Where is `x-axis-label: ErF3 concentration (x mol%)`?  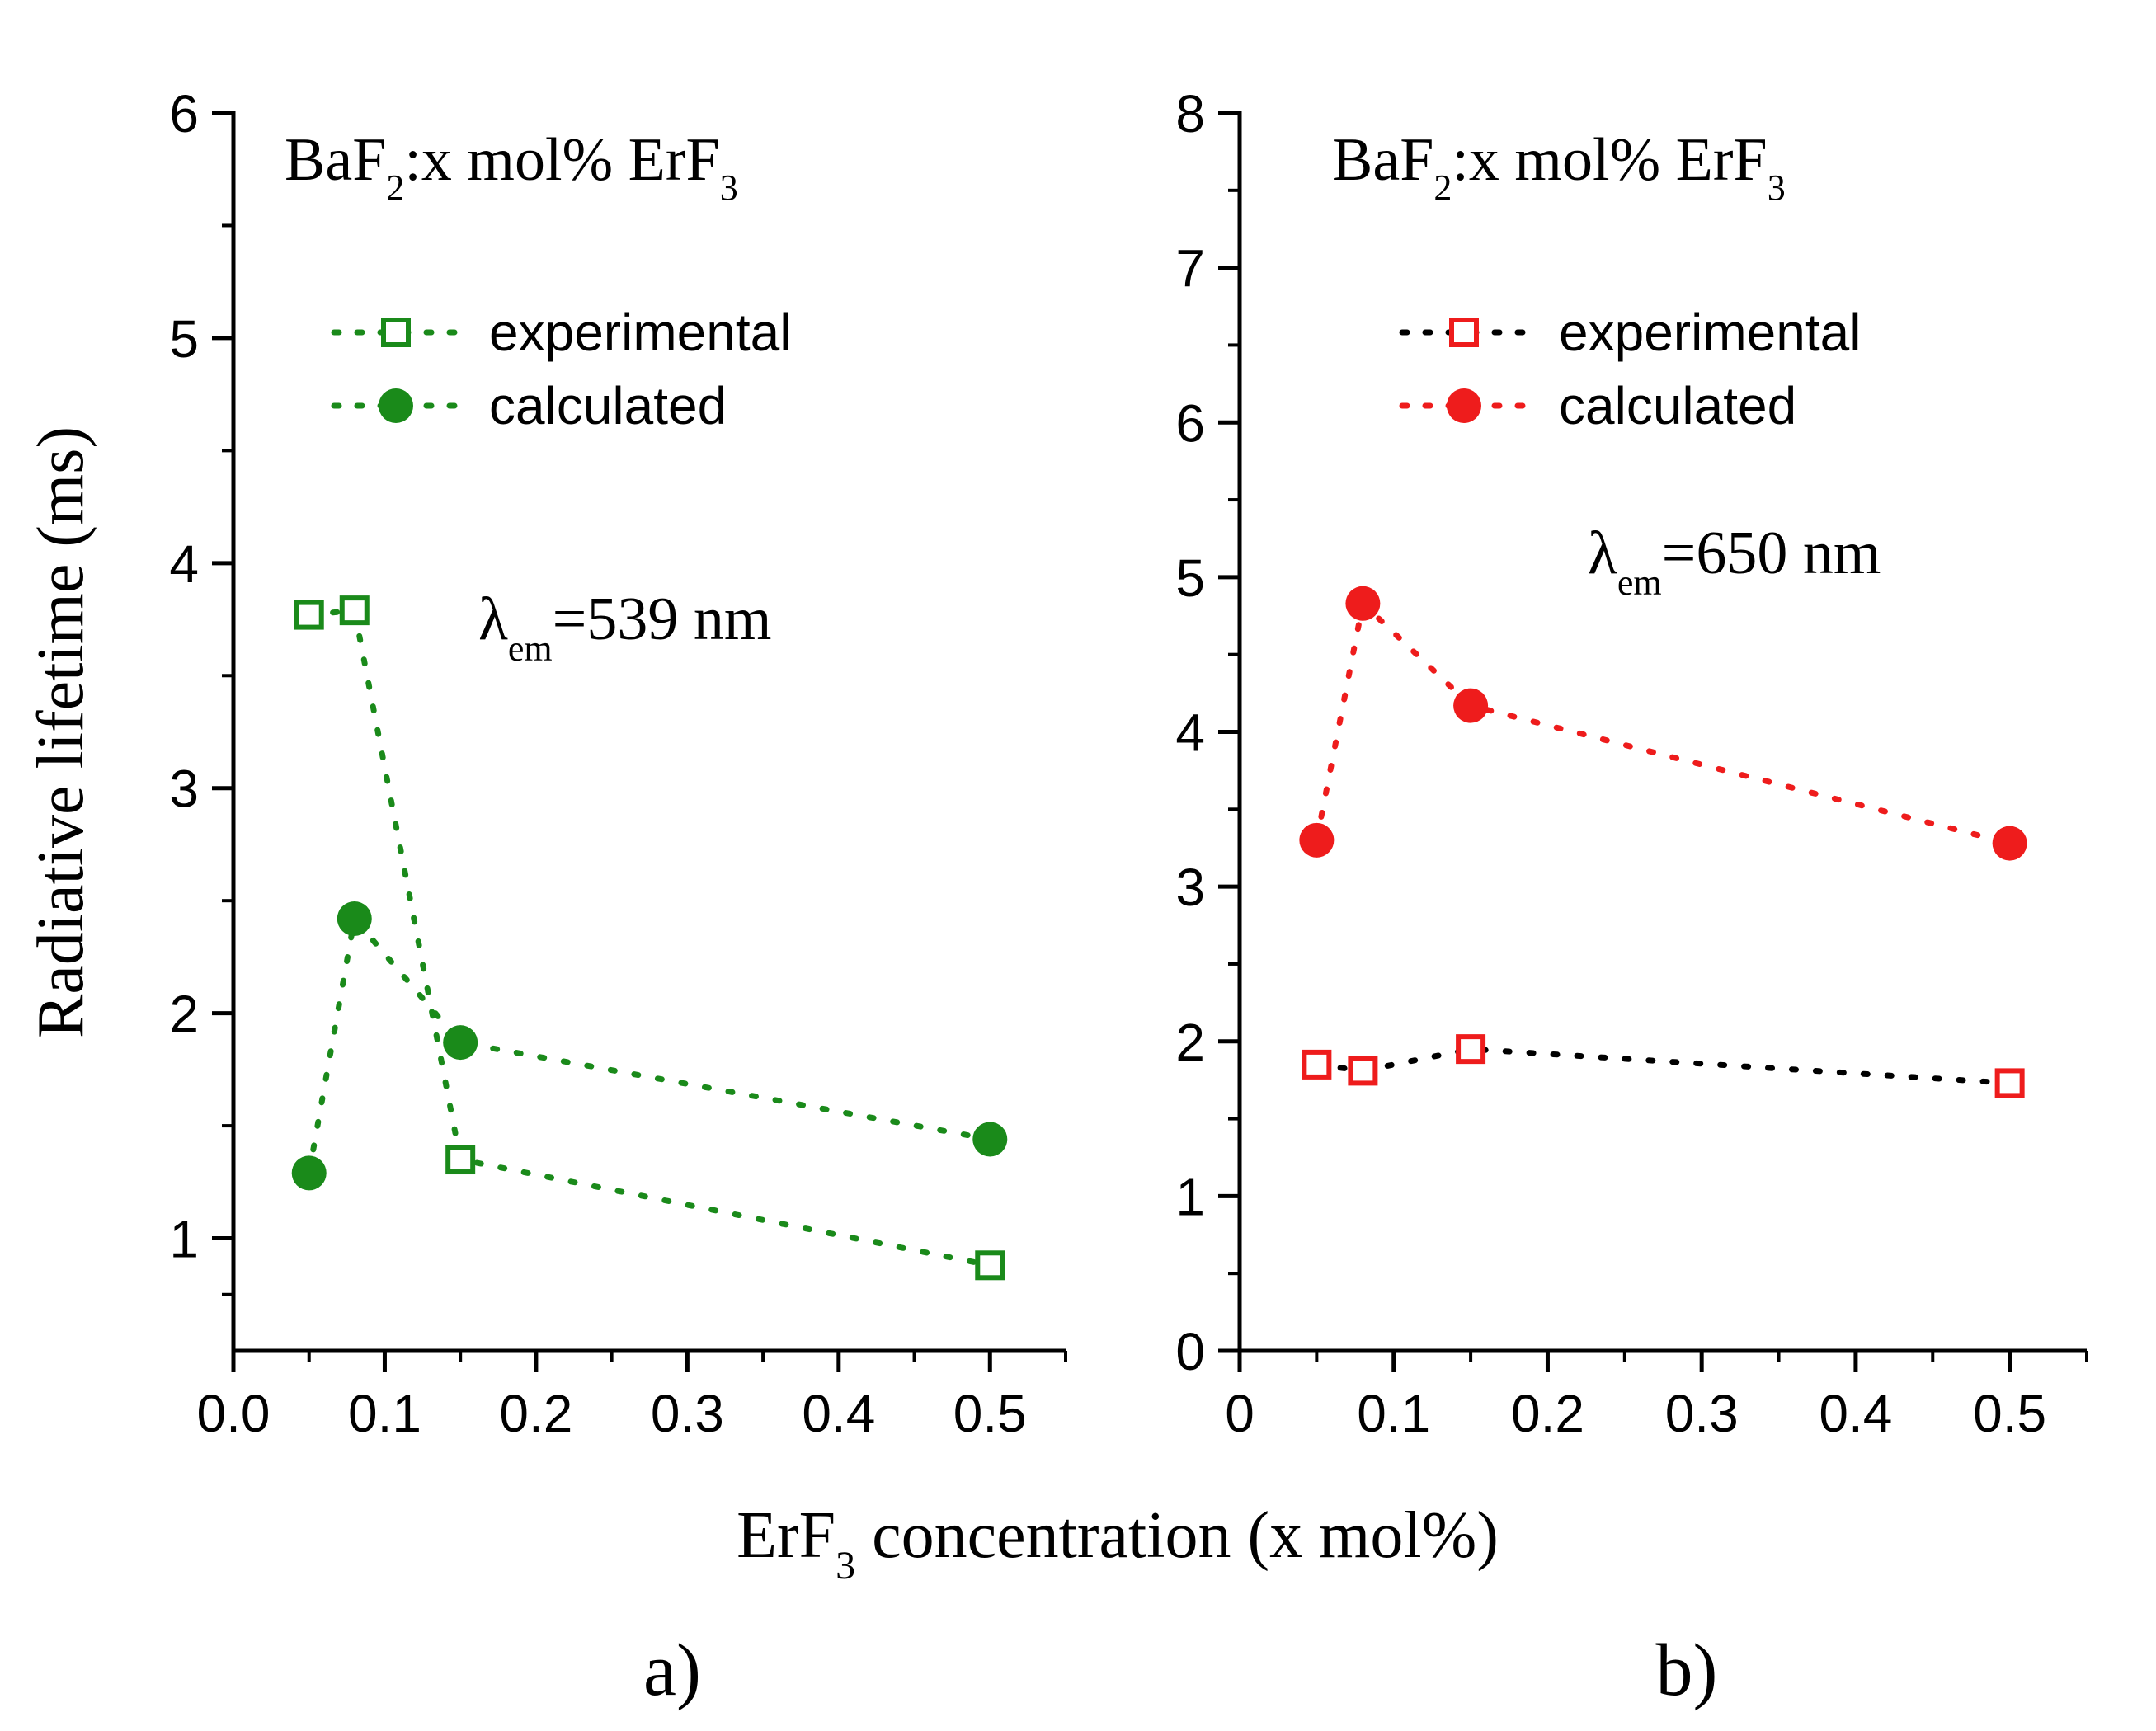 x-axis-label: ErF3 concentration (x mol%) is located at coordinates (1118, 1543).